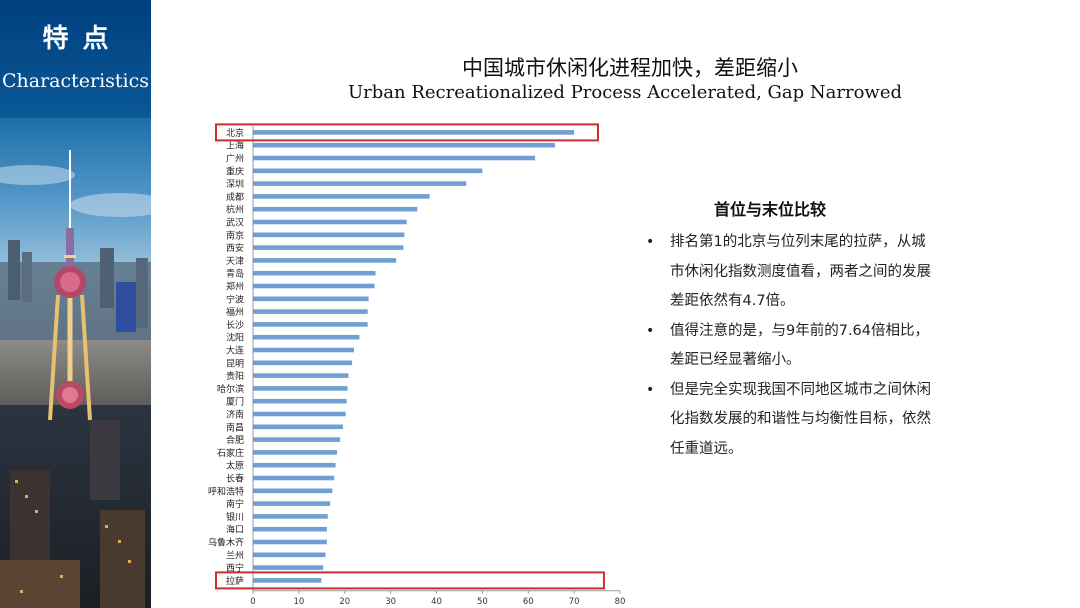  I want to click on y-tick-label: 天津, so click(235, 261).